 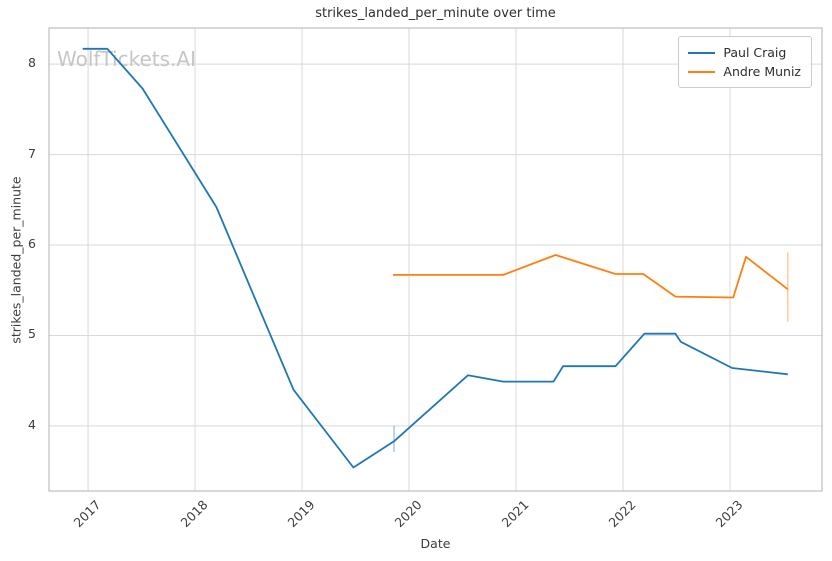 I want to click on x-axis-label: Date, so click(x=435, y=543).